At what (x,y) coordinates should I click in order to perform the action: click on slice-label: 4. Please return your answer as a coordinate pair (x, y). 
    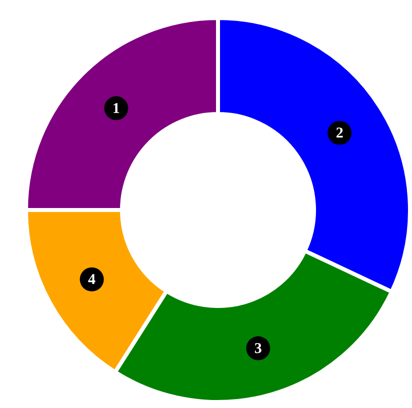
    Looking at the image, I should click on (92, 280).